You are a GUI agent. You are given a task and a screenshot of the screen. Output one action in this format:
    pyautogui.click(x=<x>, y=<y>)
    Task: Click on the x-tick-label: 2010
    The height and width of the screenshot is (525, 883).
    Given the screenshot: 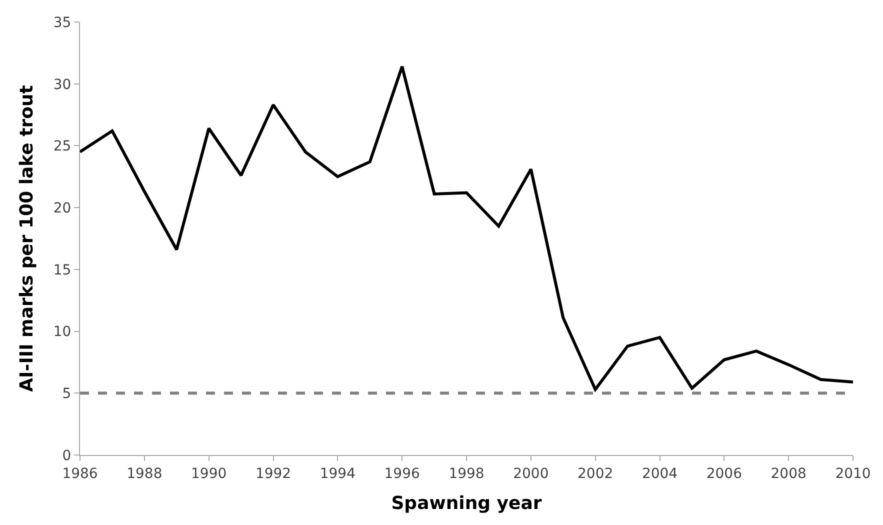 What is the action you would take?
    pyautogui.click(x=853, y=474)
    